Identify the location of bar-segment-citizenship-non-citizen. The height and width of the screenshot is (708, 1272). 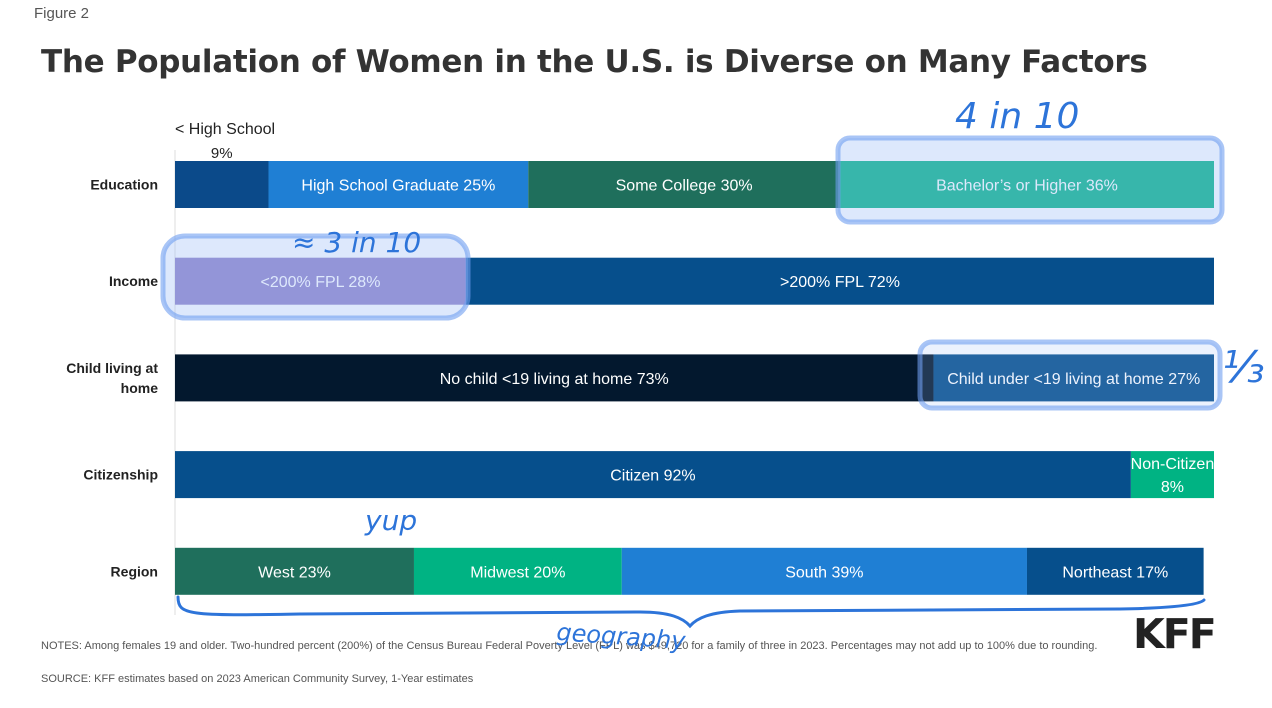
(1172, 475).